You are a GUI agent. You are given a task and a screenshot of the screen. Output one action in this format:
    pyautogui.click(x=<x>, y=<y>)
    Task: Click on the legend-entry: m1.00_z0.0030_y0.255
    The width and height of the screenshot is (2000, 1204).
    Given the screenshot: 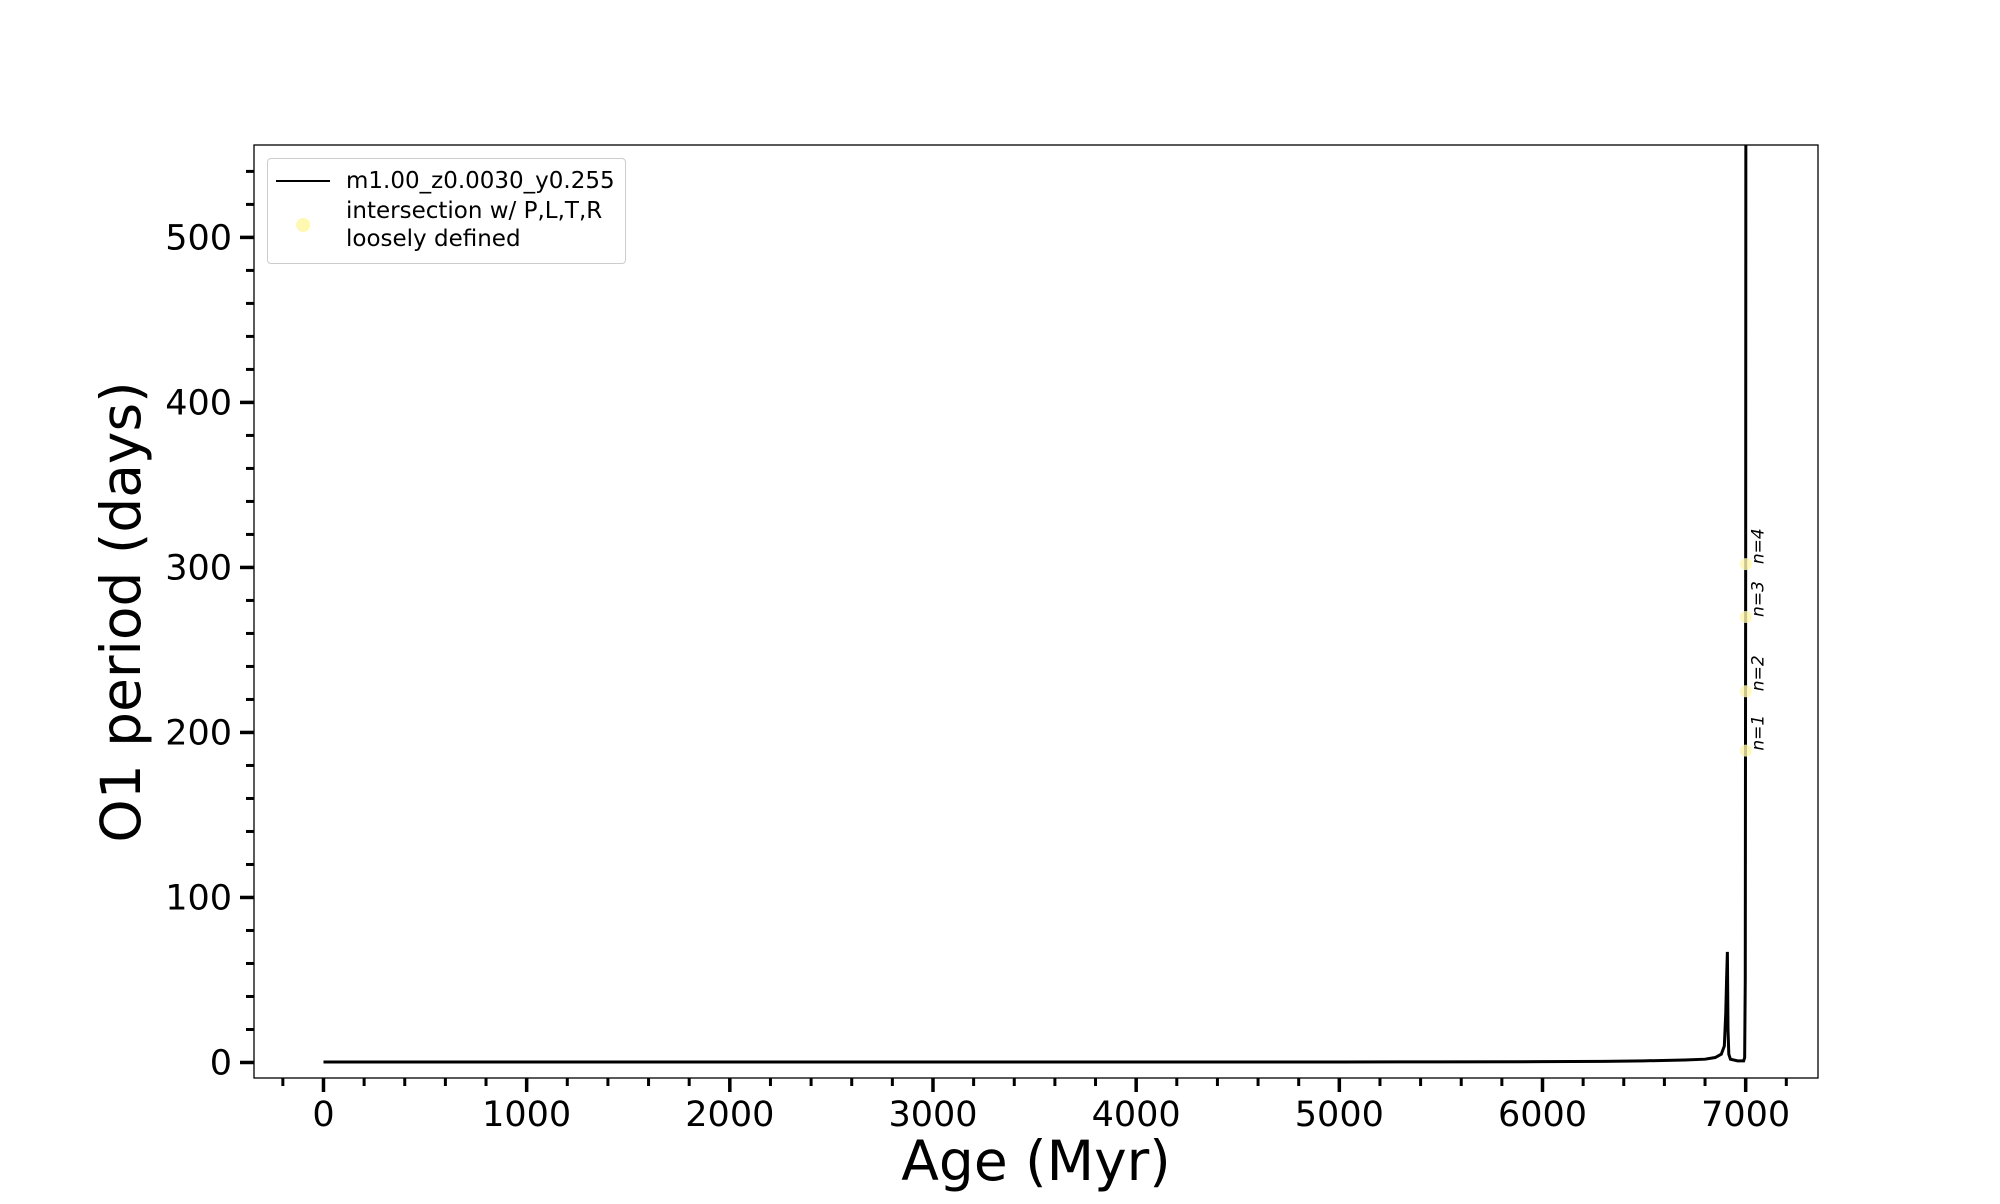 What is the action you would take?
    pyautogui.click(x=445, y=181)
    